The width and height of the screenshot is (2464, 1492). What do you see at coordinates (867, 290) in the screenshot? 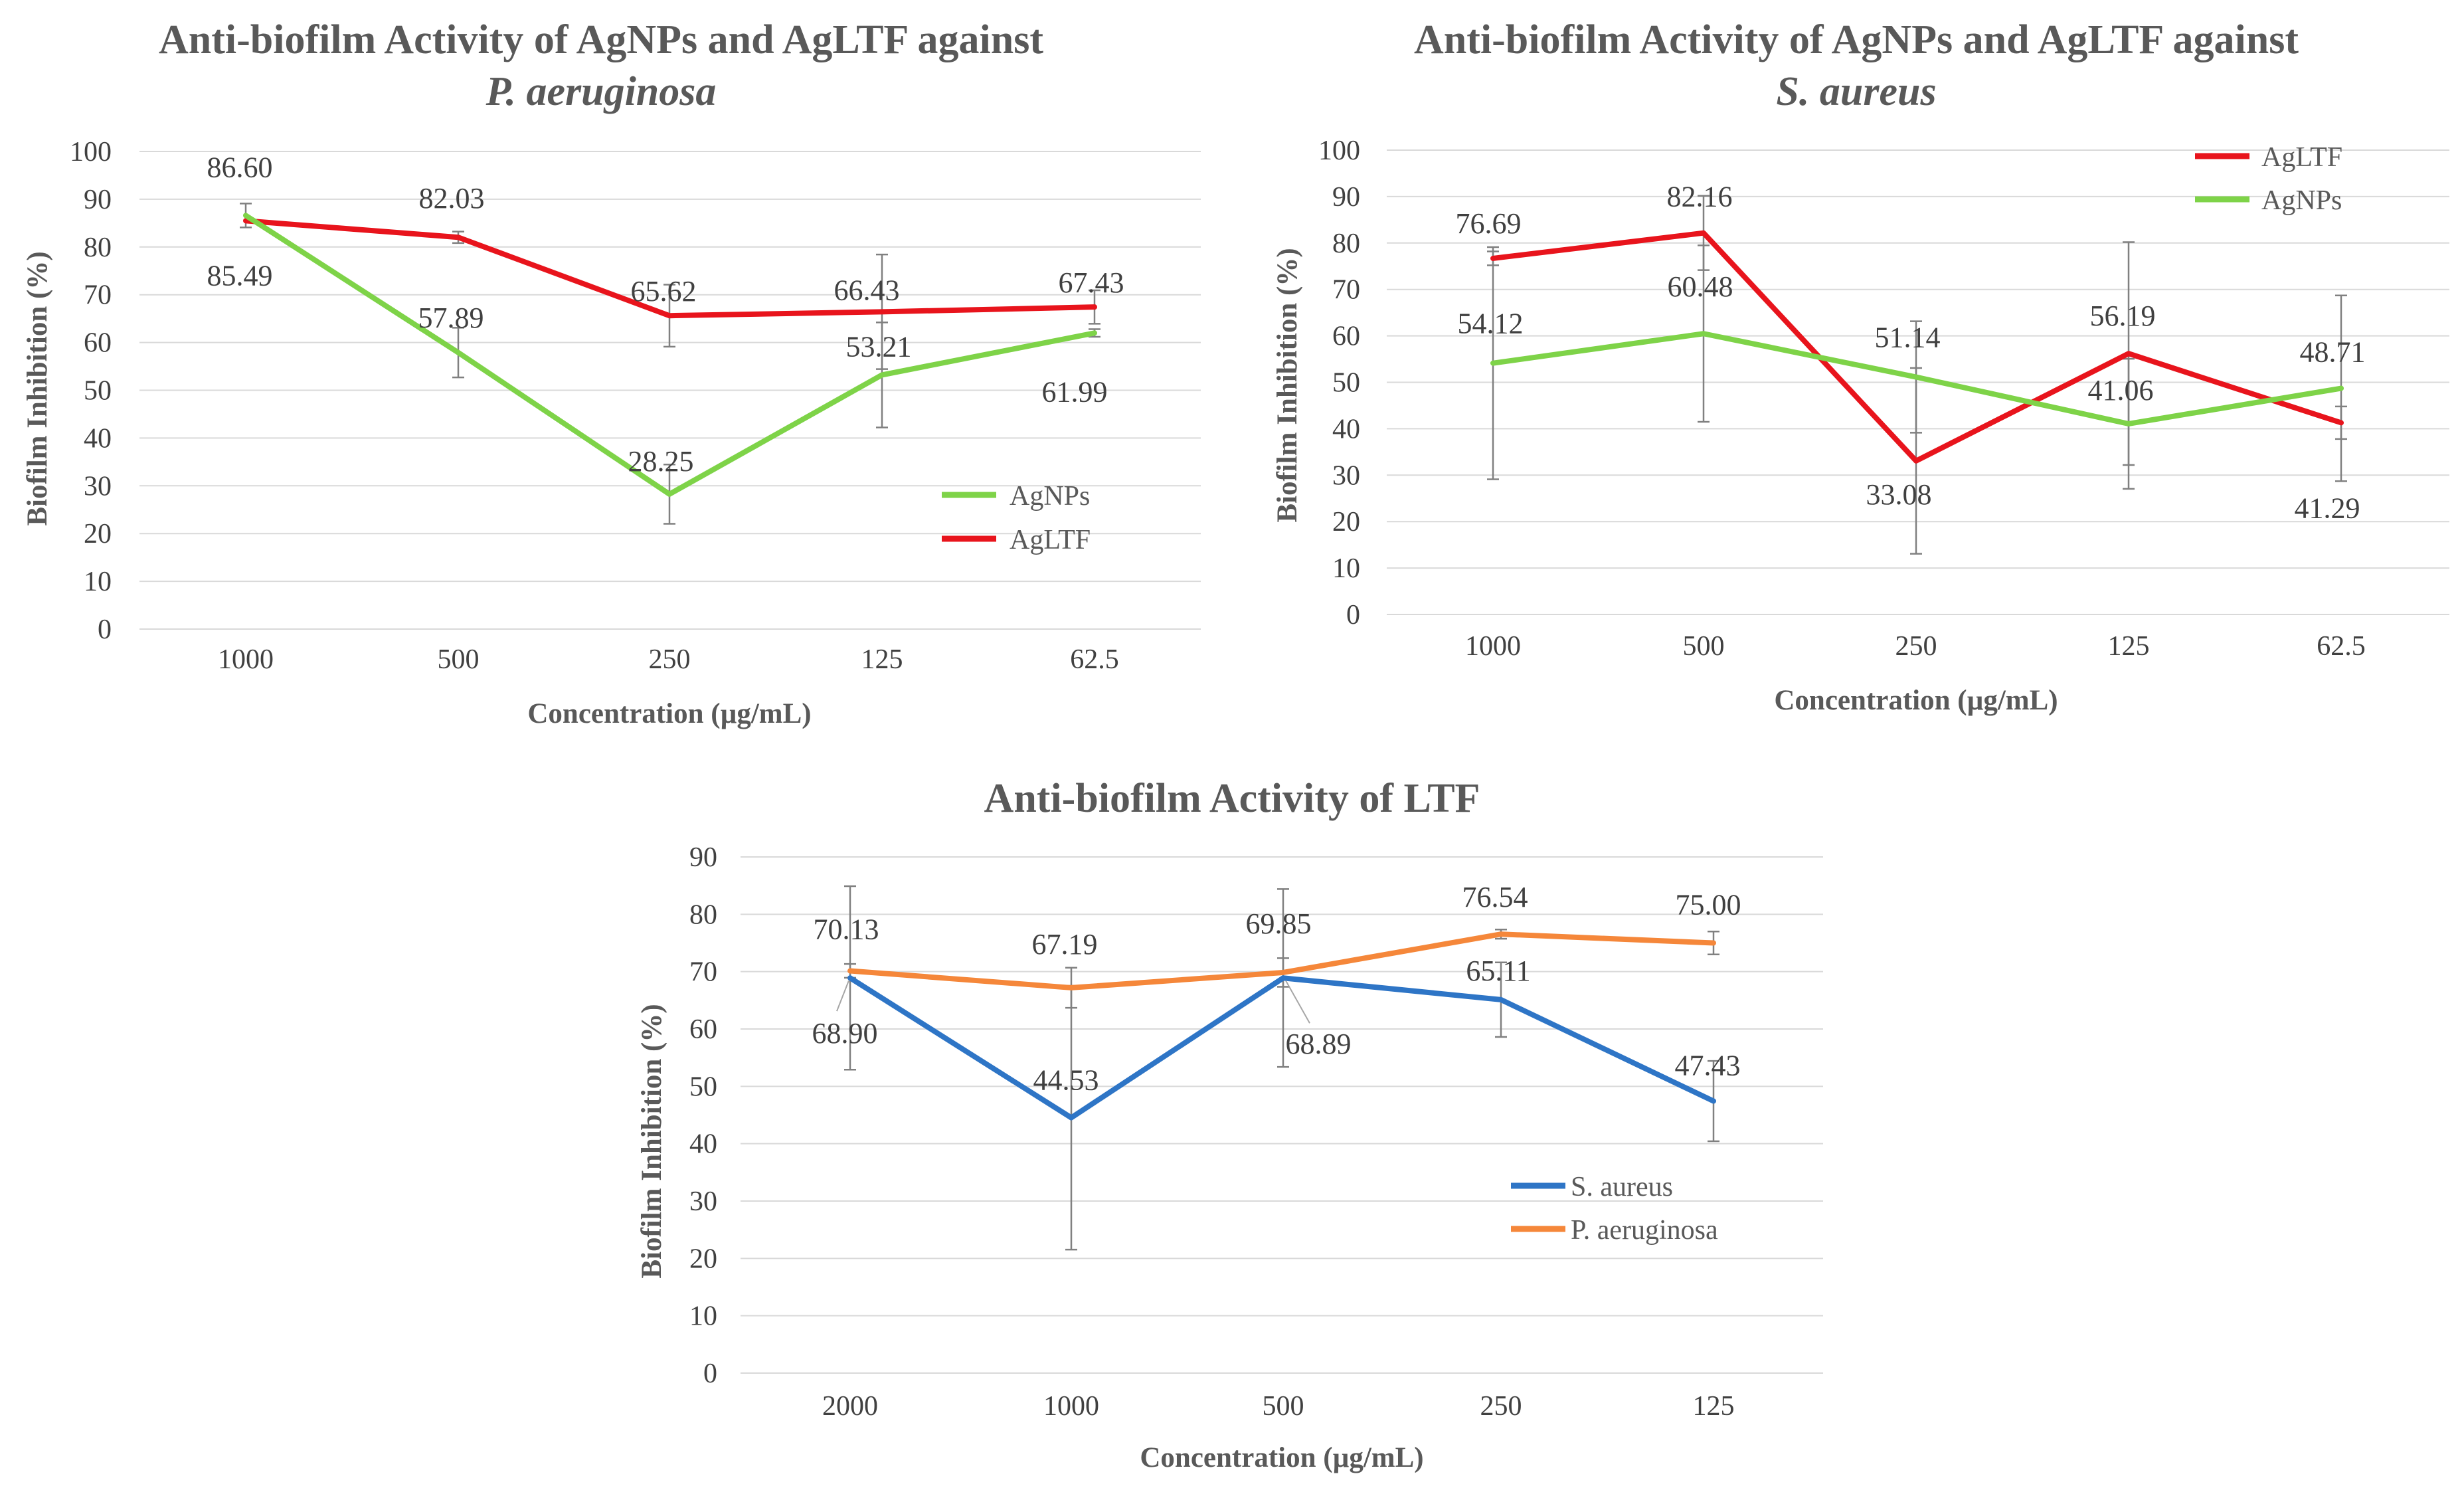
I see `data-label-agltf: 66.43` at bounding box center [867, 290].